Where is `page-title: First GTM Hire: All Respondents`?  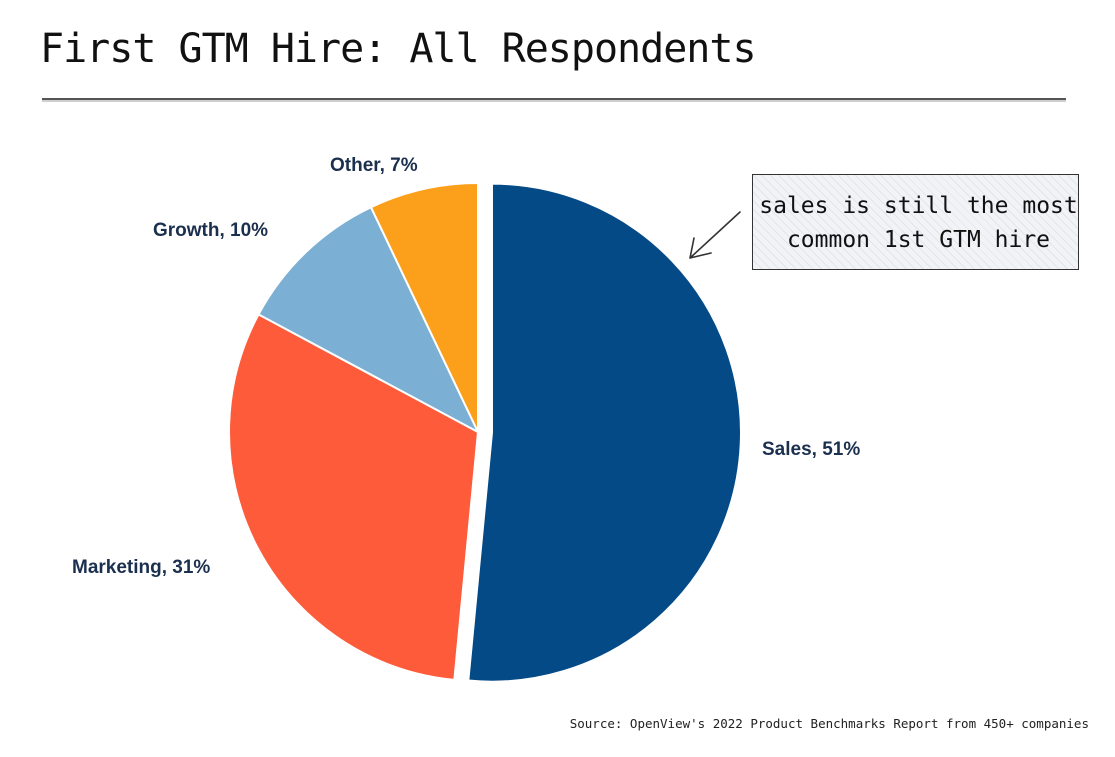 page-title: First GTM Hire: All Respondents is located at coordinates (398, 49).